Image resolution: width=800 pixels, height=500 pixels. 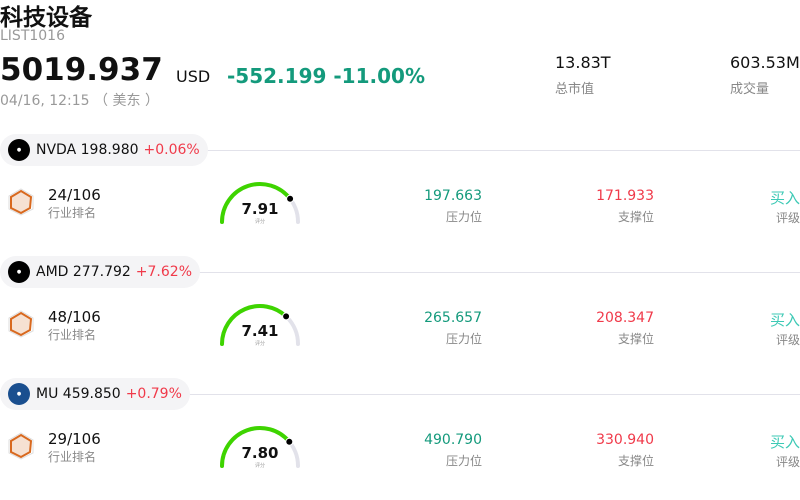 I want to click on score-value: 7.91, so click(x=260, y=209).